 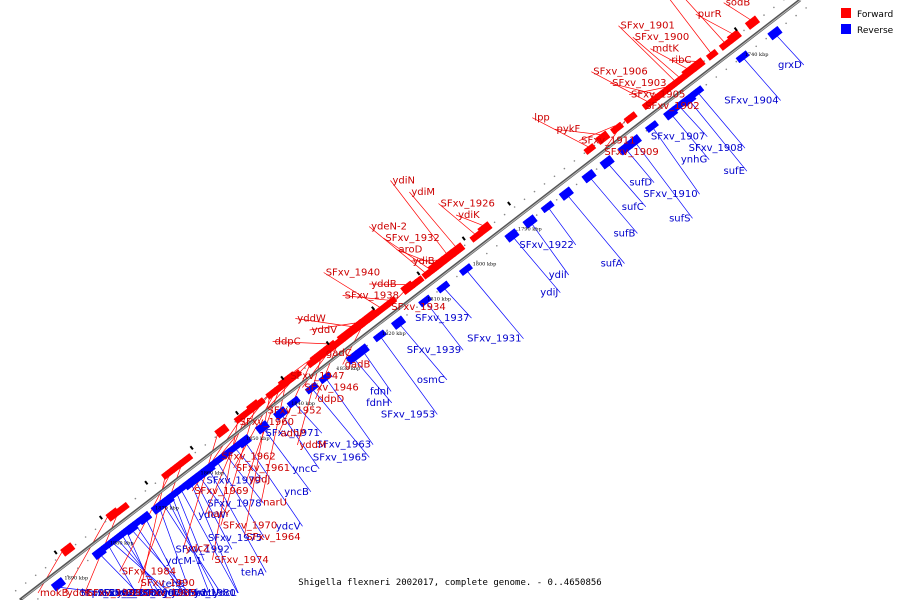 What do you see at coordinates (358, 365) in the screenshot?
I see `gene-label: gadB` at bounding box center [358, 365].